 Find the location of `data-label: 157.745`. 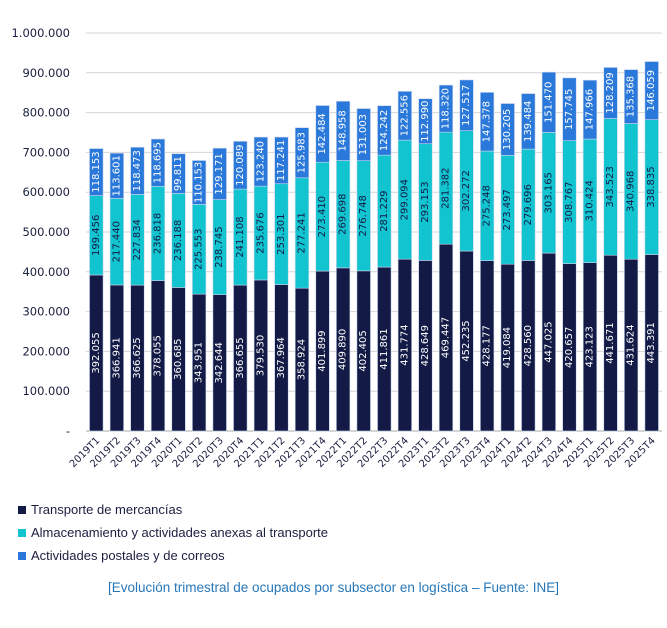

data-label: 157.745 is located at coordinates (569, 109).